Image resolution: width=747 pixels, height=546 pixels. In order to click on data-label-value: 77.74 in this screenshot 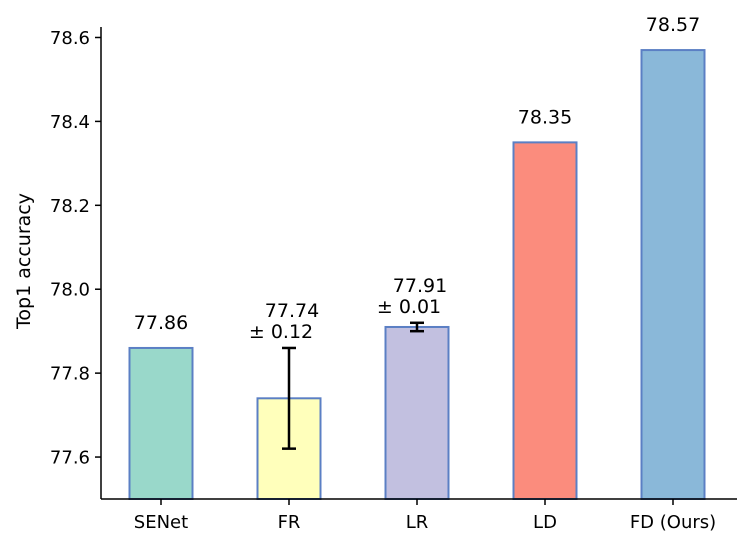, I will do `click(292, 311)`.